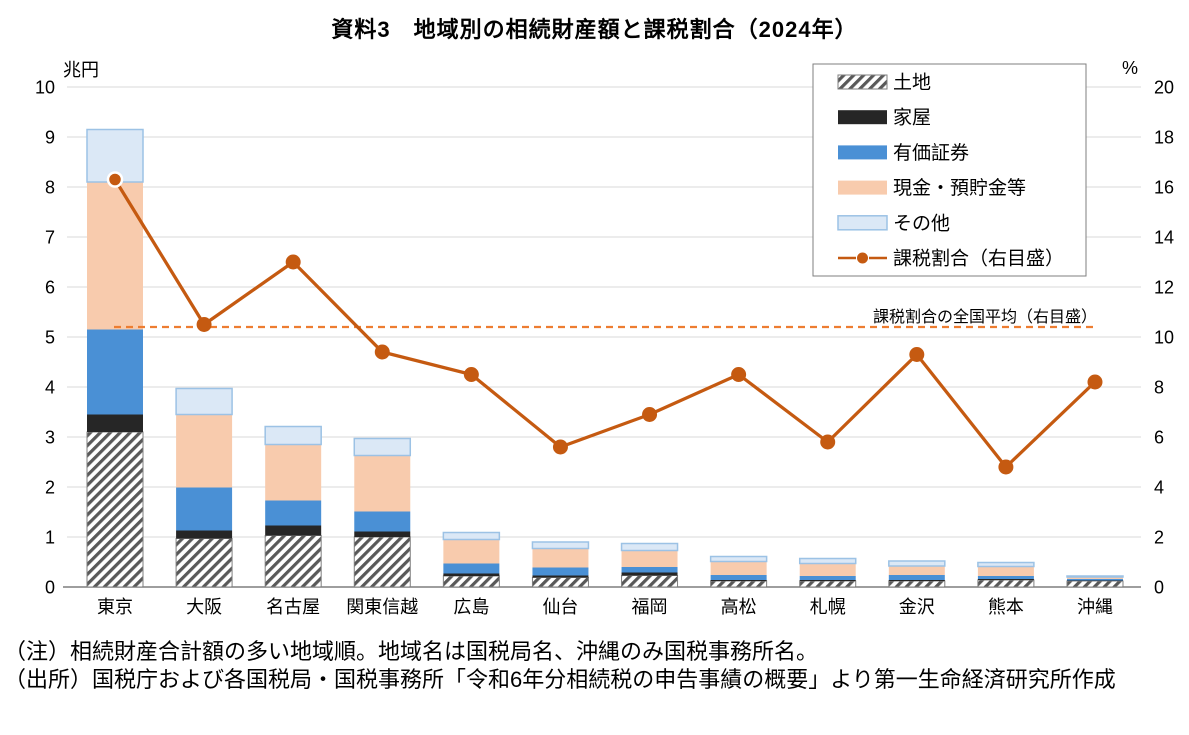 Image resolution: width=1189 pixels, height=735 pixels. I want to click on legend-swatch-securities, so click(862, 152).